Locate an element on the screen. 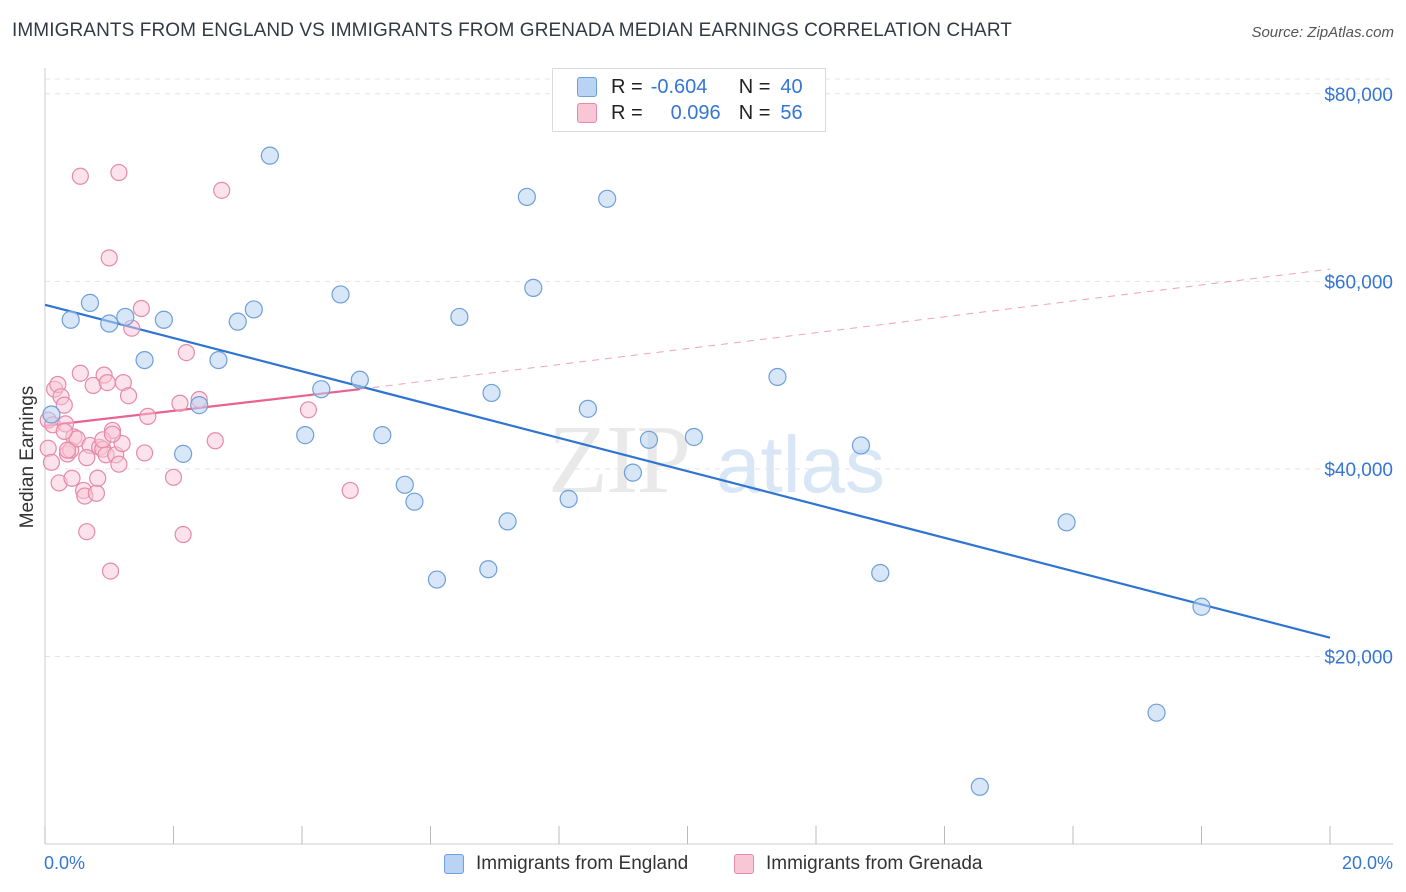 This screenshot has width=1406, height=892. bottom-legend-grenada: Immigrants from Grenada is located at coordinates (858, 864).